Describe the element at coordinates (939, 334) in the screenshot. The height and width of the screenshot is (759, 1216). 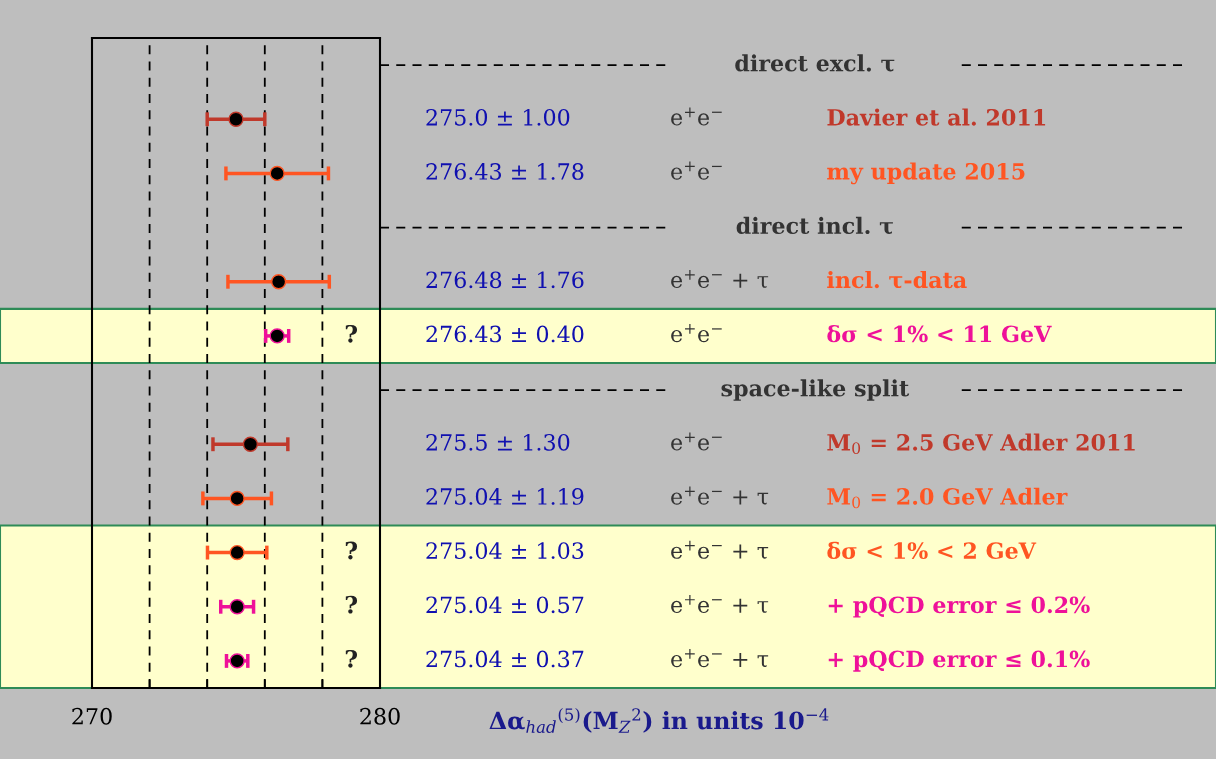
I see `text: δσ < 1% < 11 GeV` at that location.